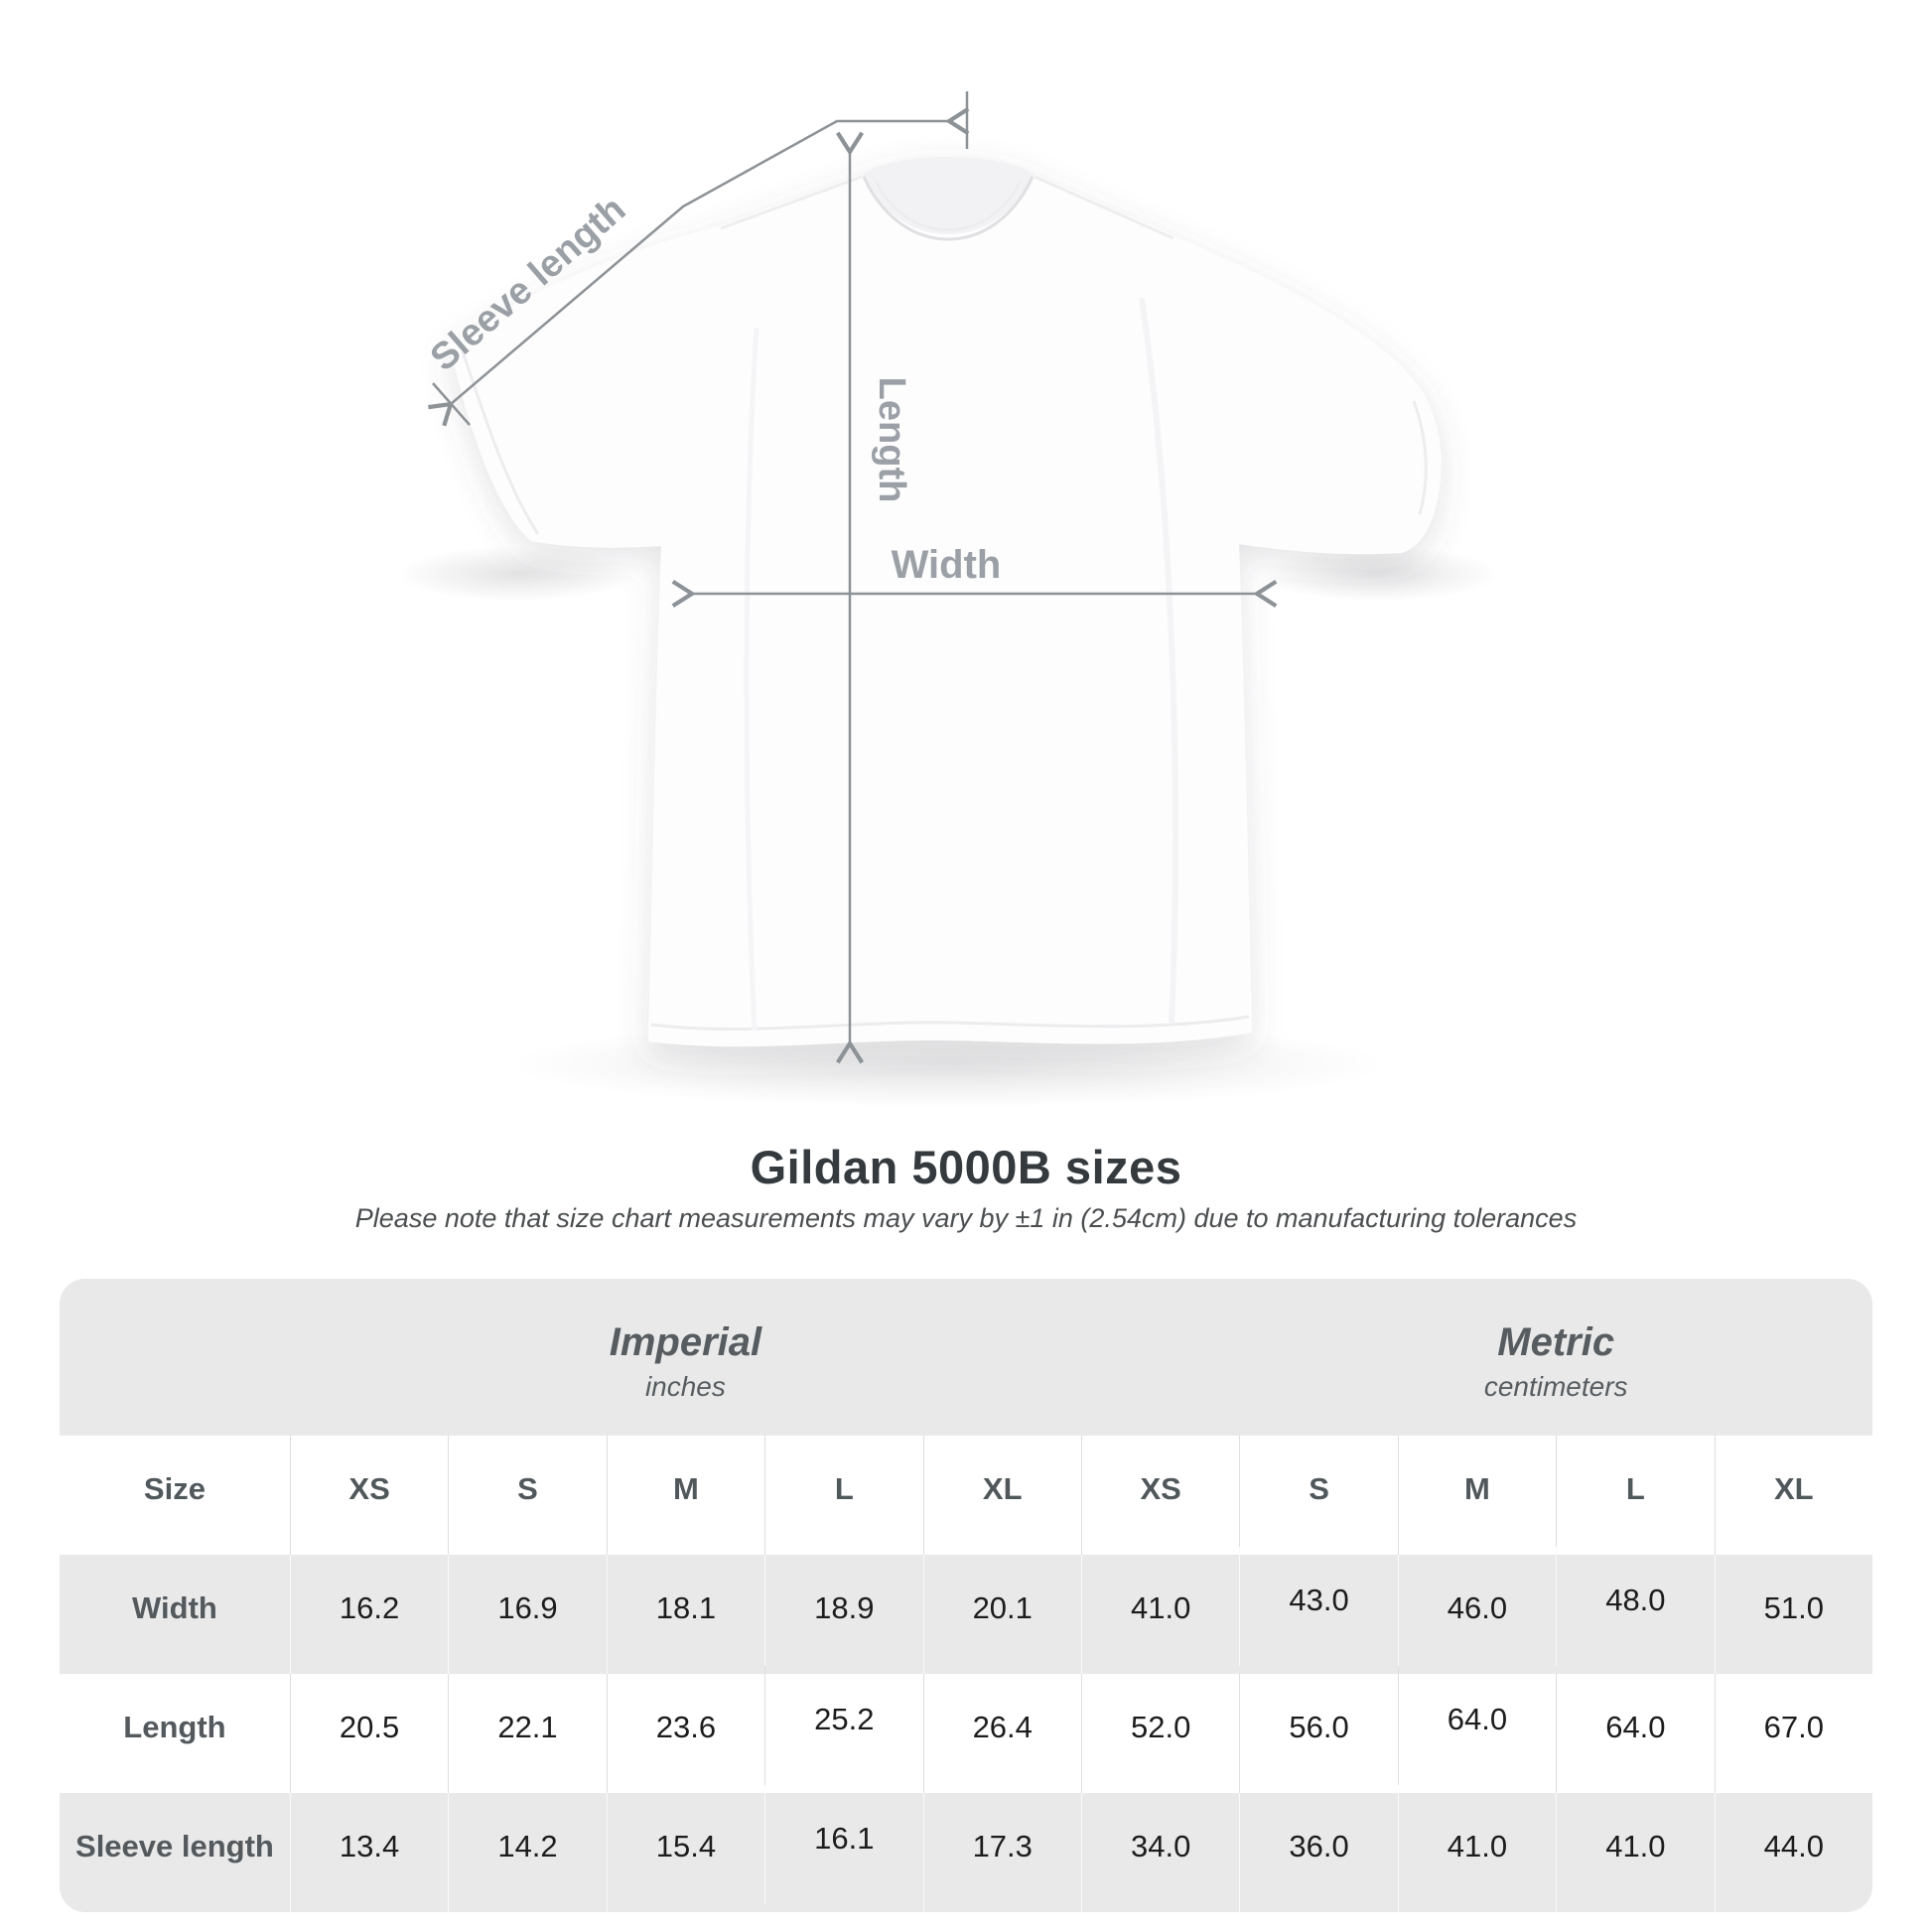  I want to click on body-crease-right, so click(1159, 660).